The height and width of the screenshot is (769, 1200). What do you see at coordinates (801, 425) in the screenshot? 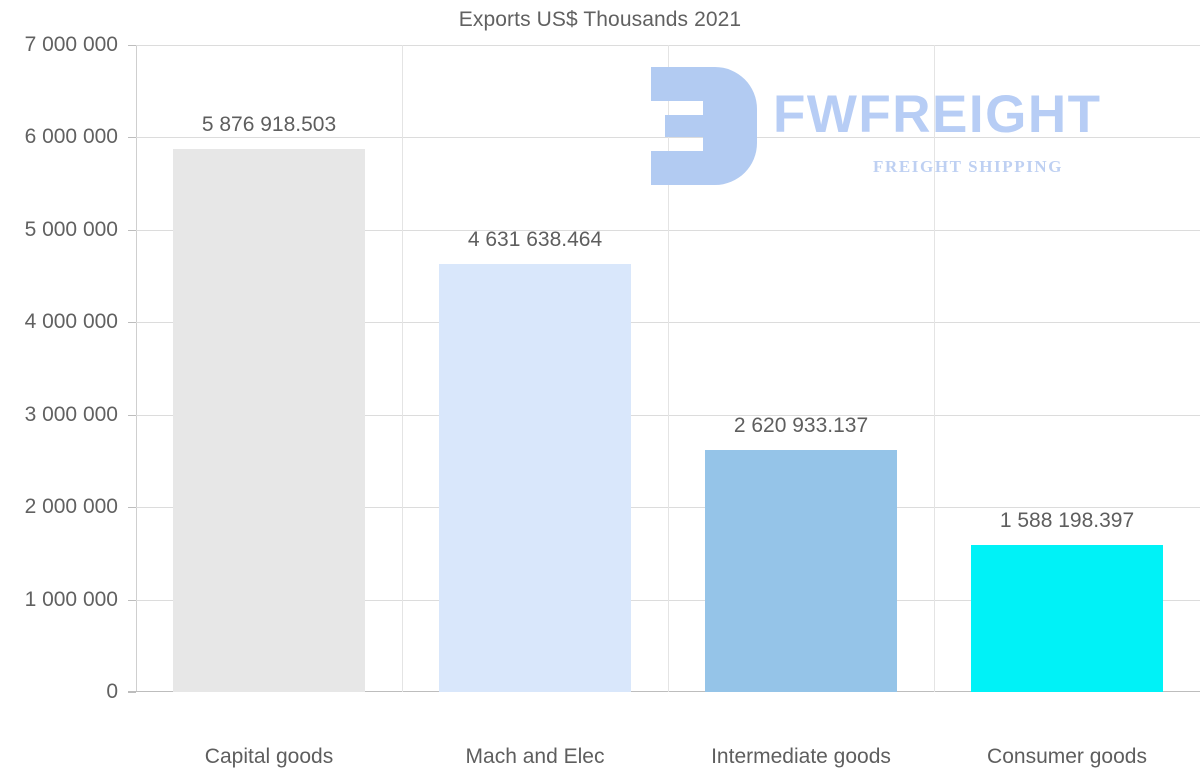
I see `bar-value-label: 2 620 933.137` at bounding box center [801, 425].